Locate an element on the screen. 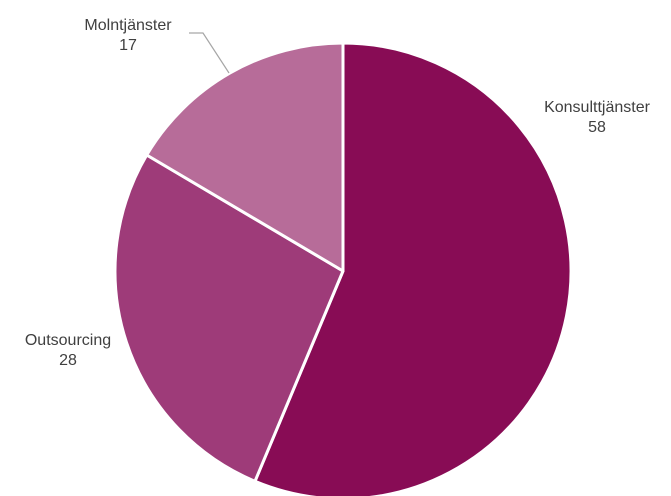 This screenshot has width=671, height=496. data-label-konsulttjanster: Konsulttjänster 58 is located at coordinates (597, 117).